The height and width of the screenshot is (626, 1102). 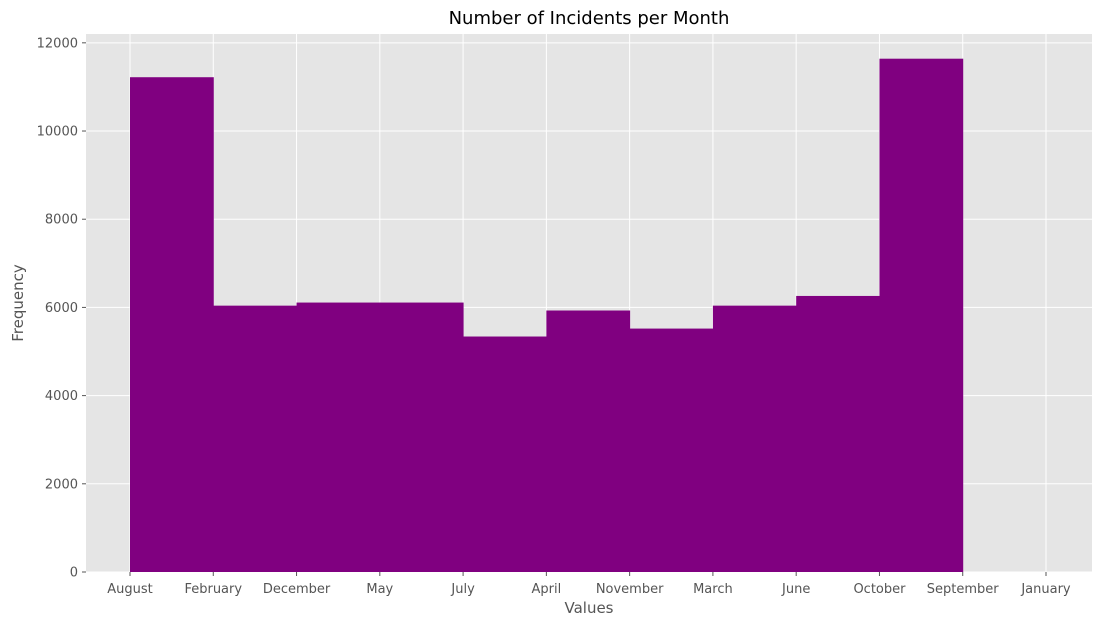 I want to click on y-tick-label: 10000, so click(x=57, y=132).